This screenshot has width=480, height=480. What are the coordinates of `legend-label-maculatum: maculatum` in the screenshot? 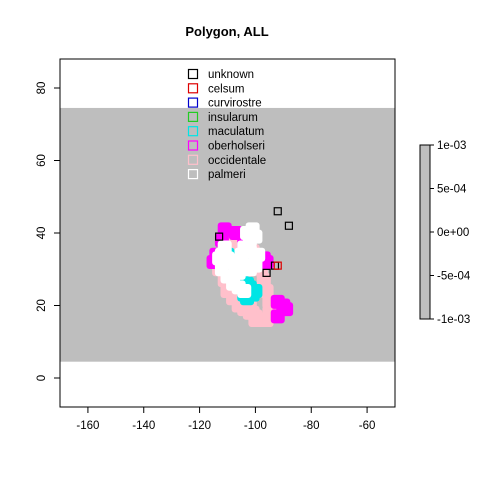 It's located at (236, 132).